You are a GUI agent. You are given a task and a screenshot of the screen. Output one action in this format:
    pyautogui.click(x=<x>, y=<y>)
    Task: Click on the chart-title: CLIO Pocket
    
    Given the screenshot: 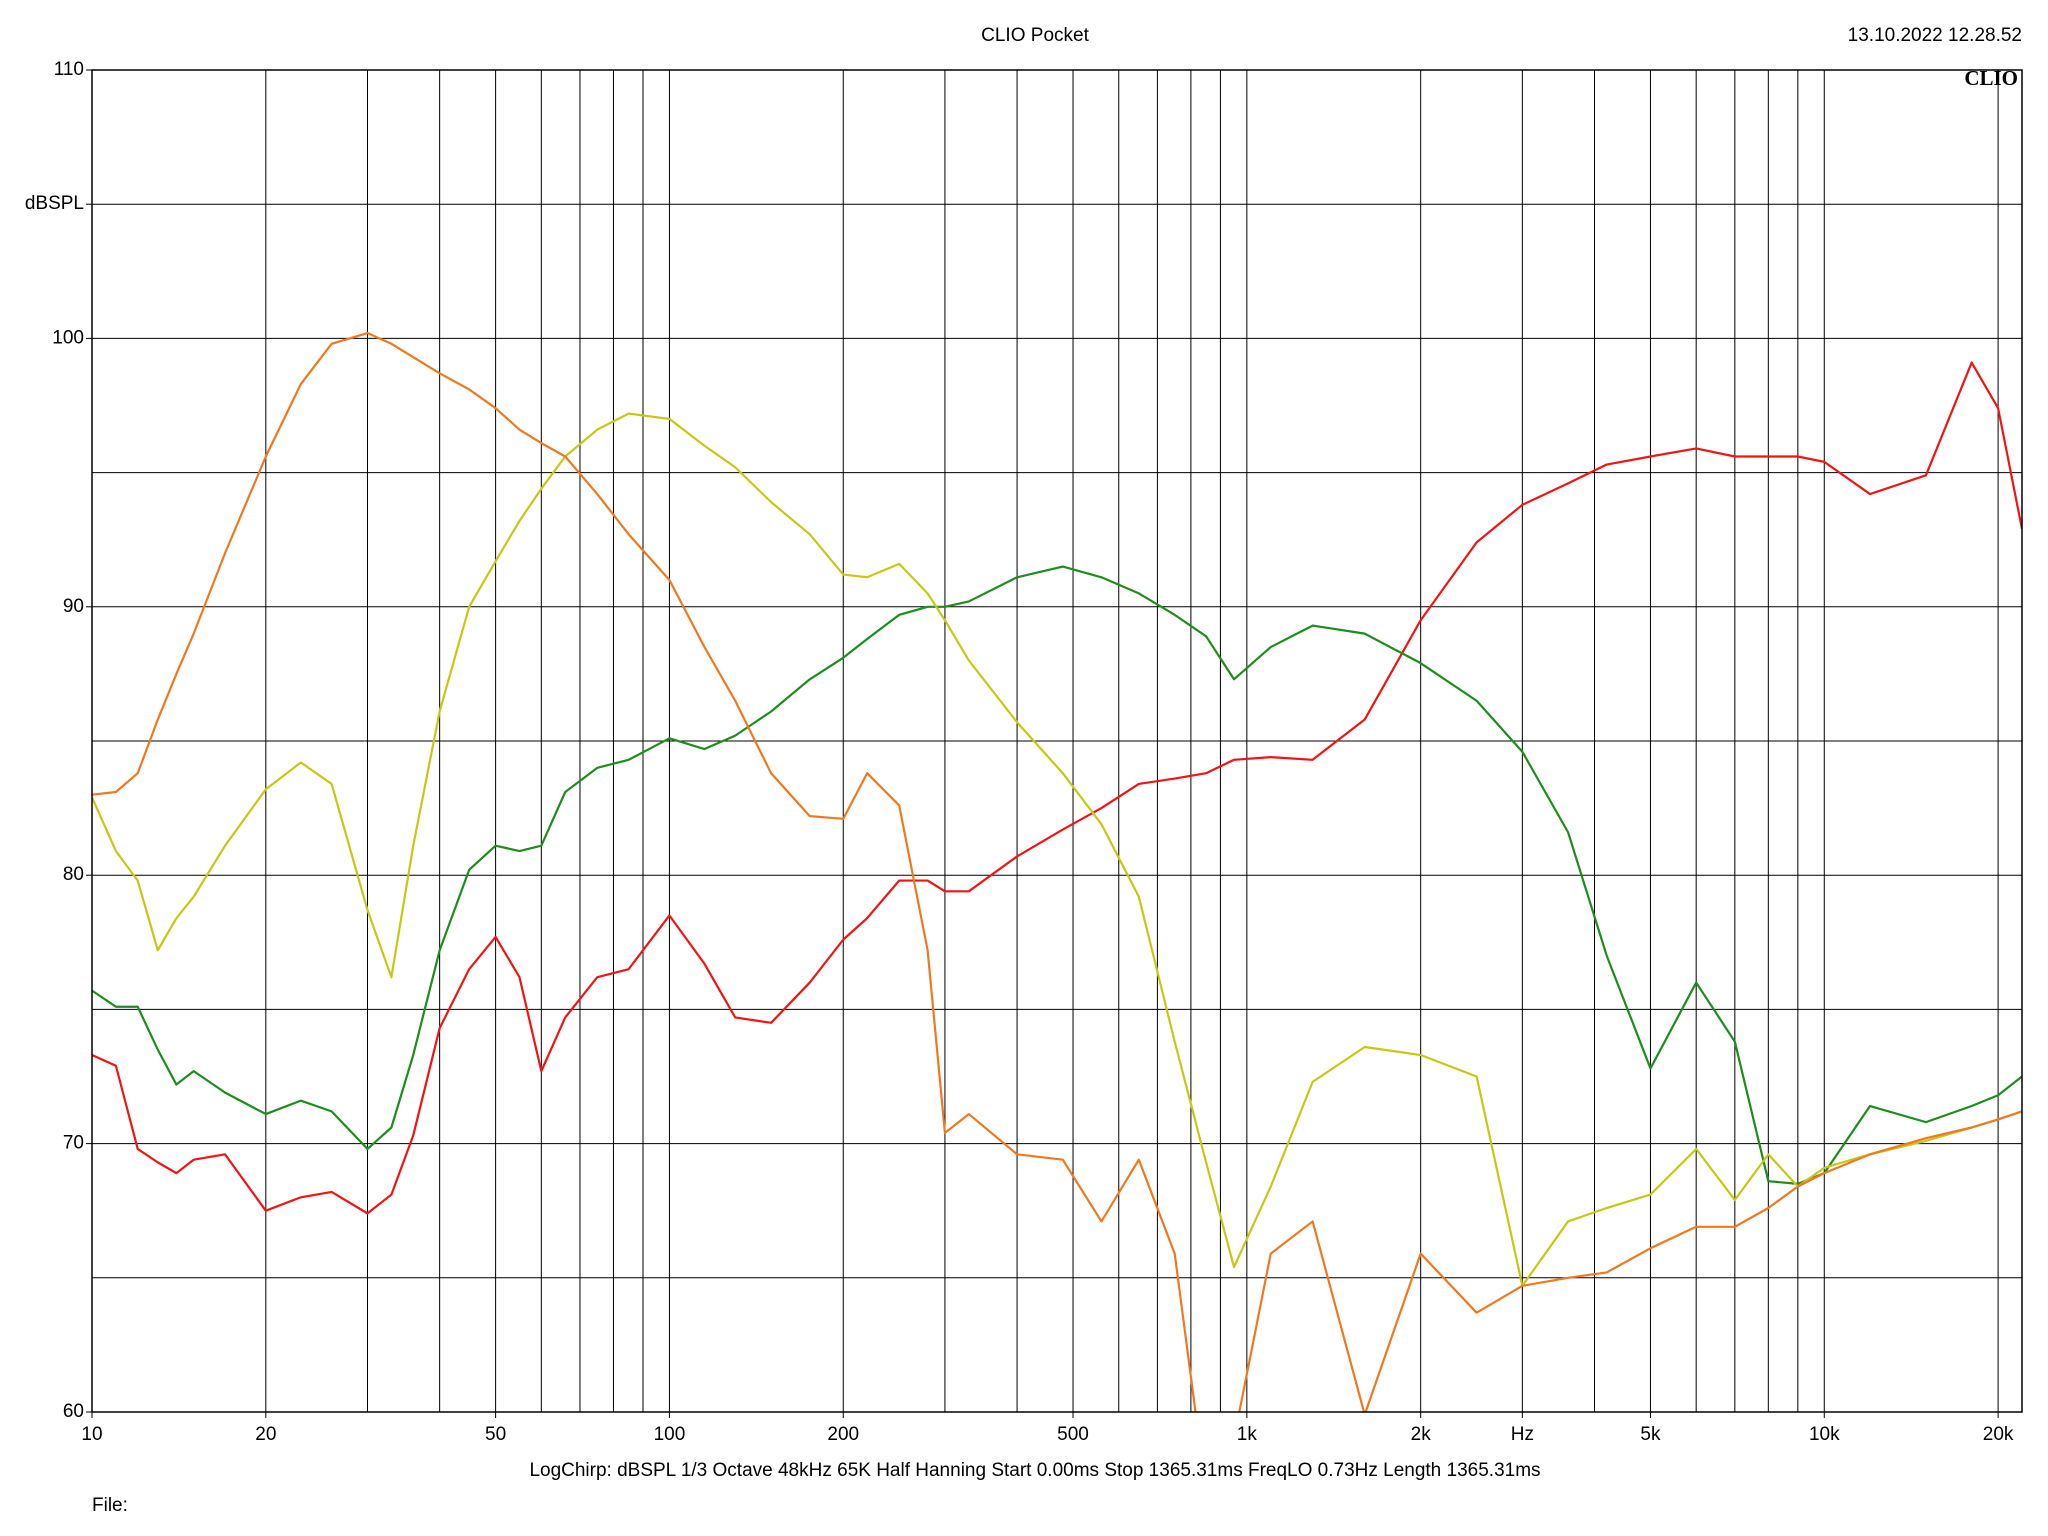 What is the action you would take?
    pyautogui.click(x=1035, y=35)
    